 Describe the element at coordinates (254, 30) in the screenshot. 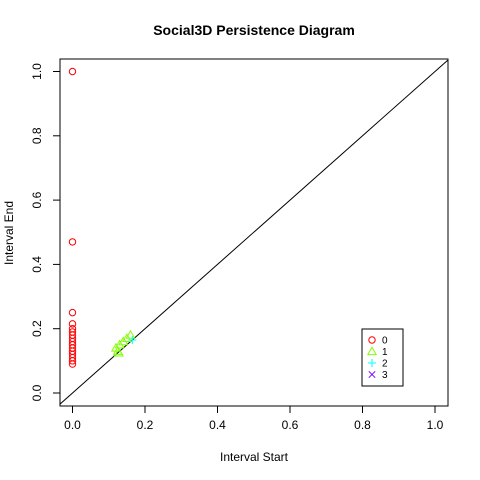

I see `chart-title: Social3D Persistence Diagram` at that location.